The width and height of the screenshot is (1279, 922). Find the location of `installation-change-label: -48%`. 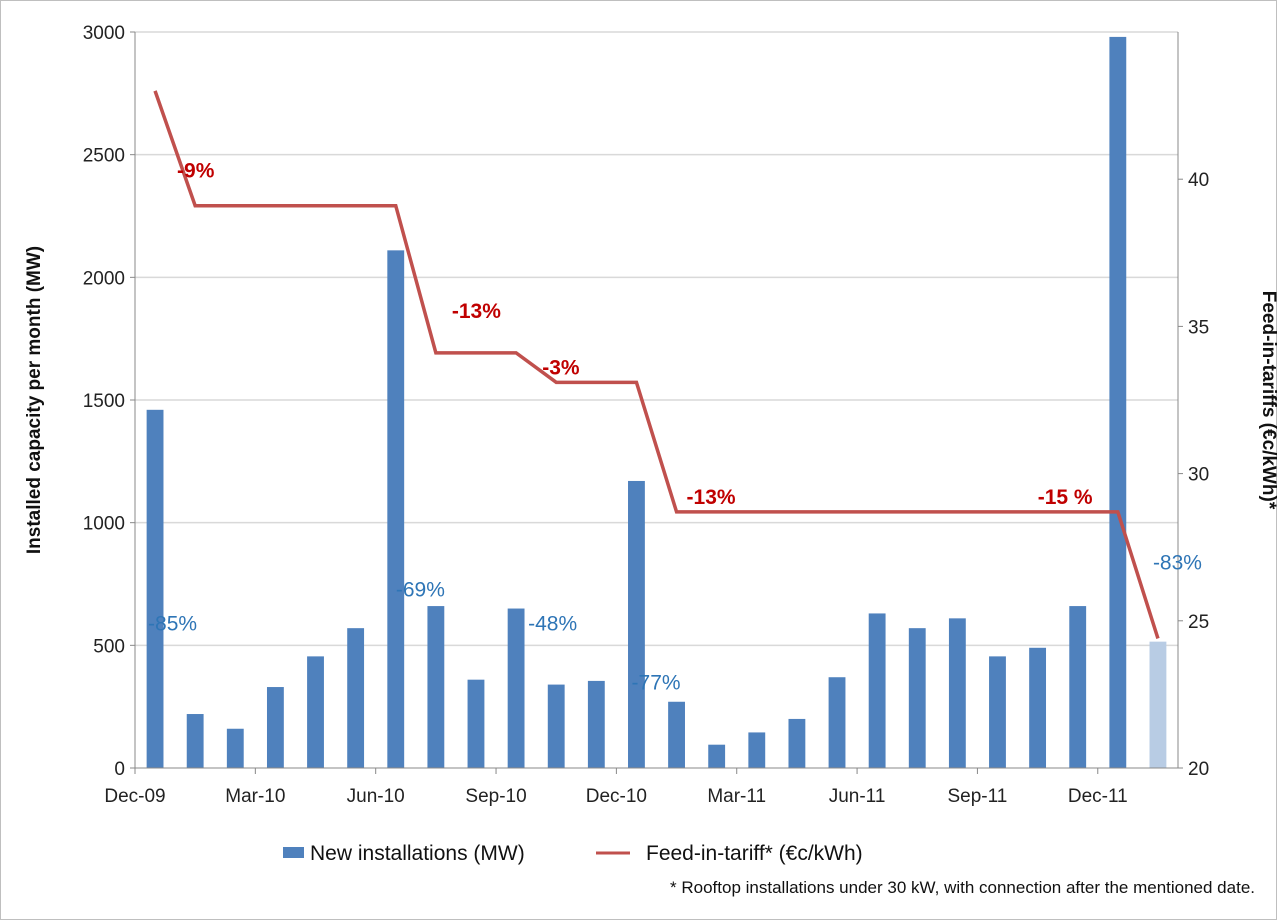

installation-change-label: -48% is located at coordinates (552, 624).